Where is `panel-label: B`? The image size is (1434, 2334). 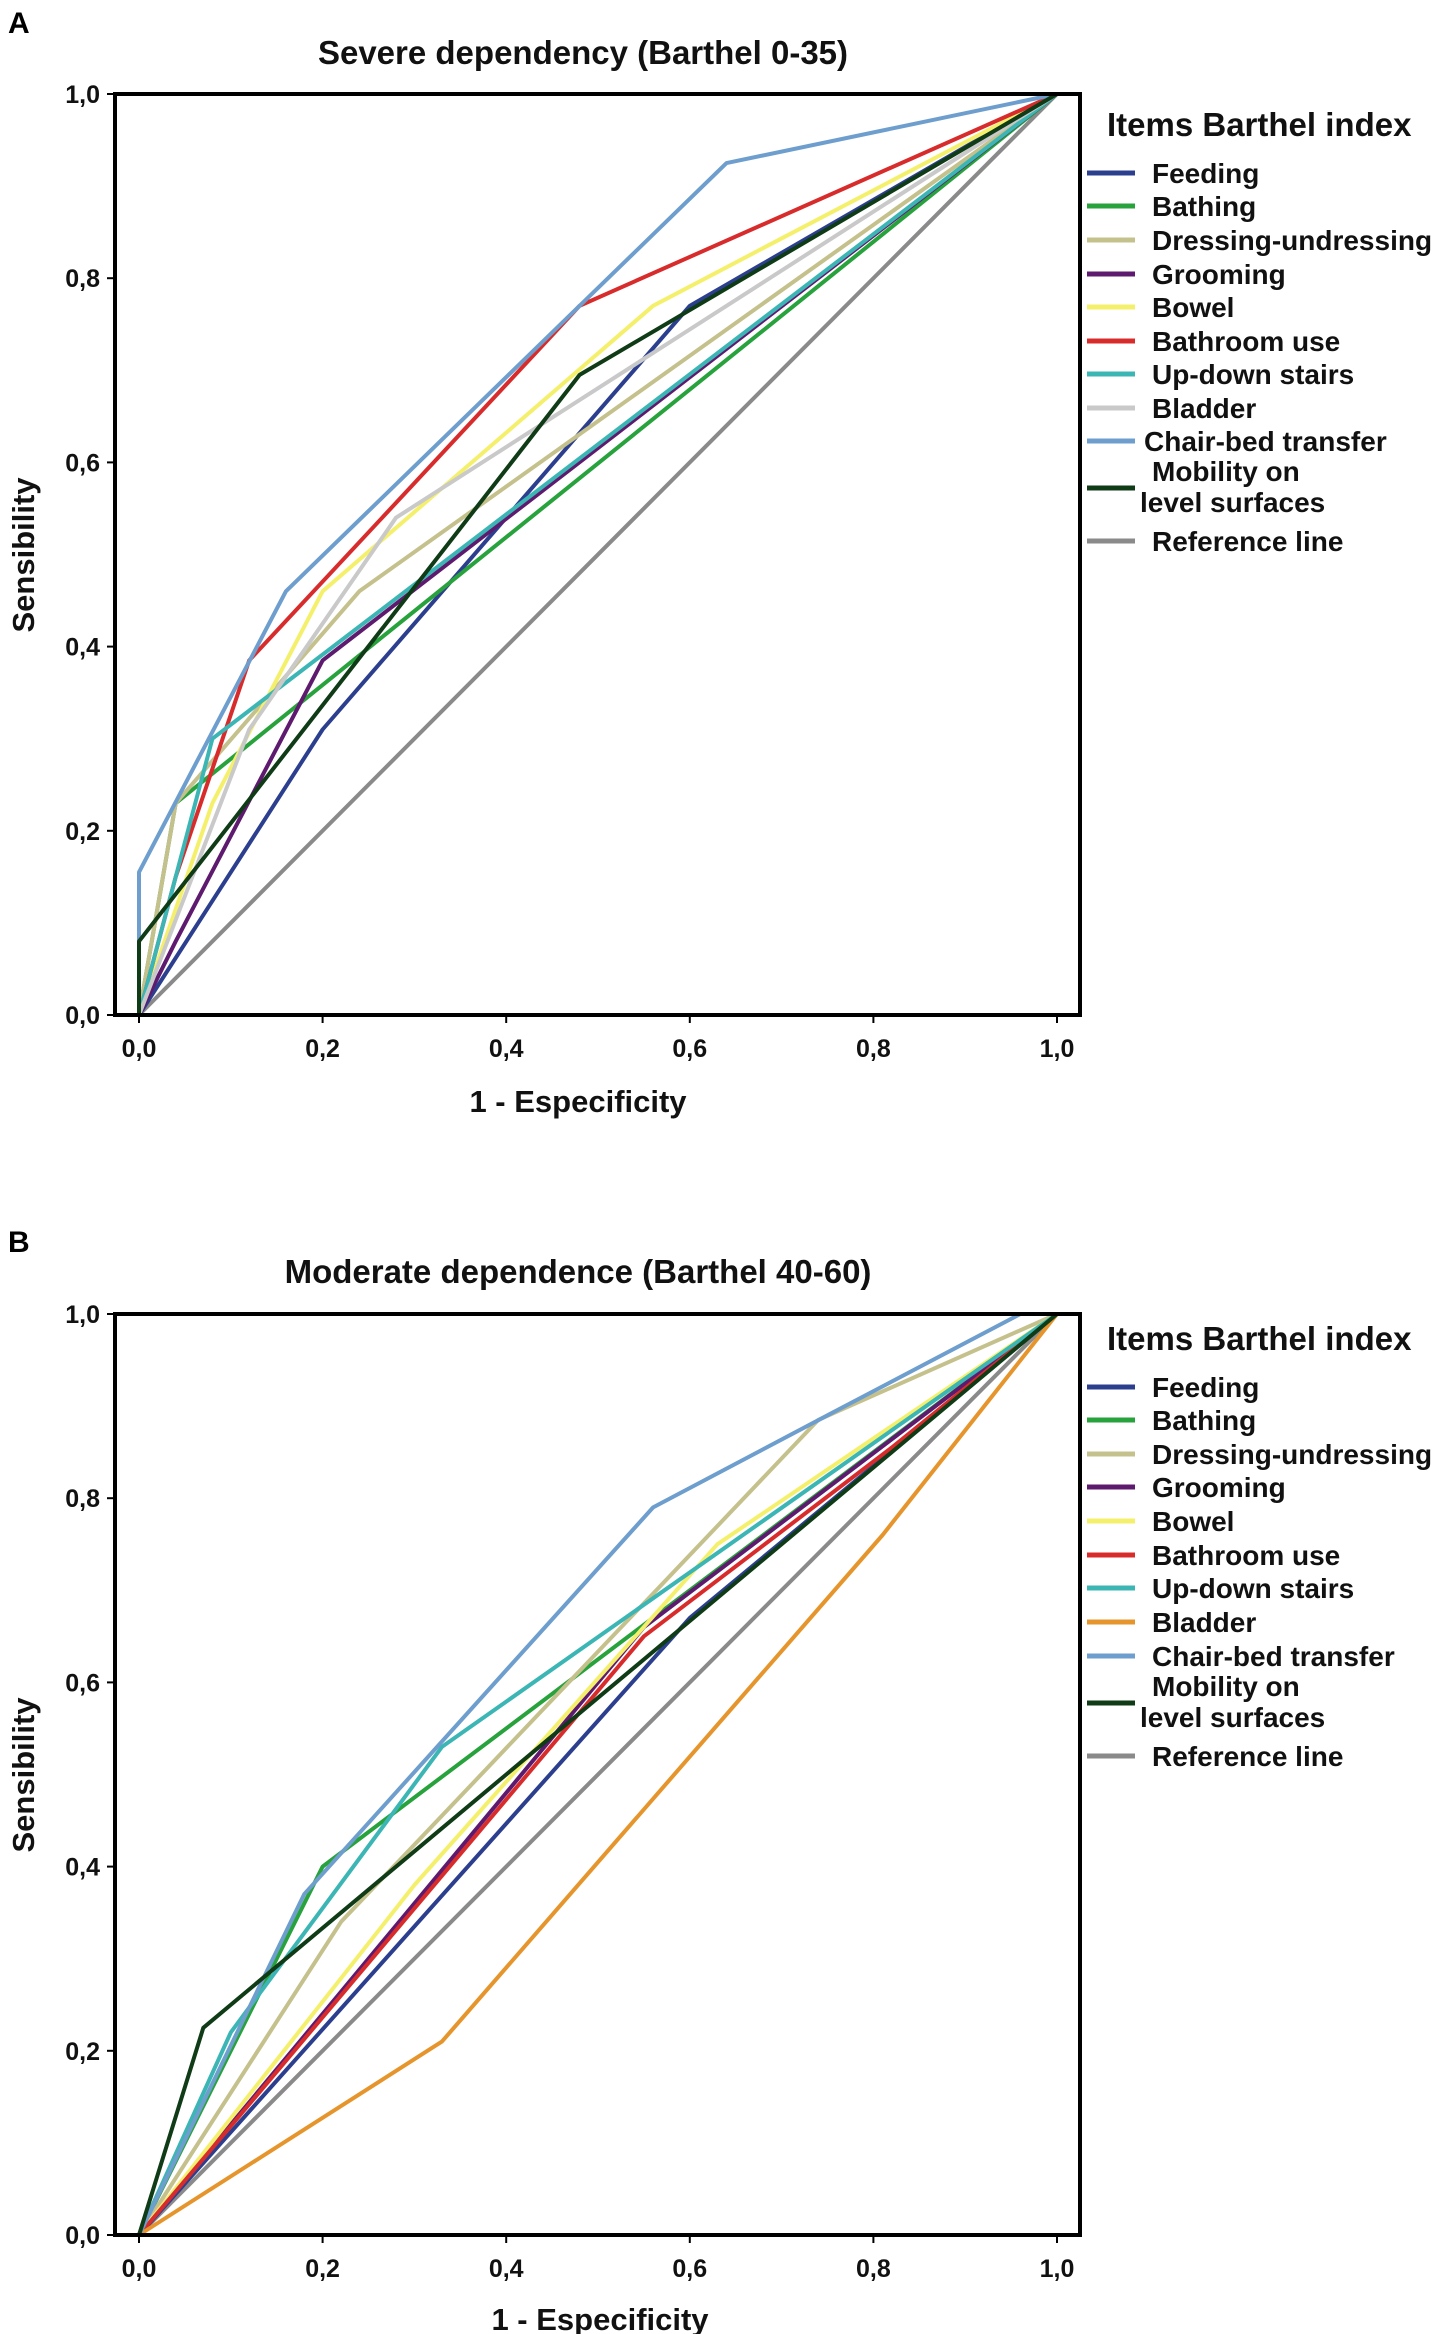 panel-label: B is located at coordinates (19, 1242).